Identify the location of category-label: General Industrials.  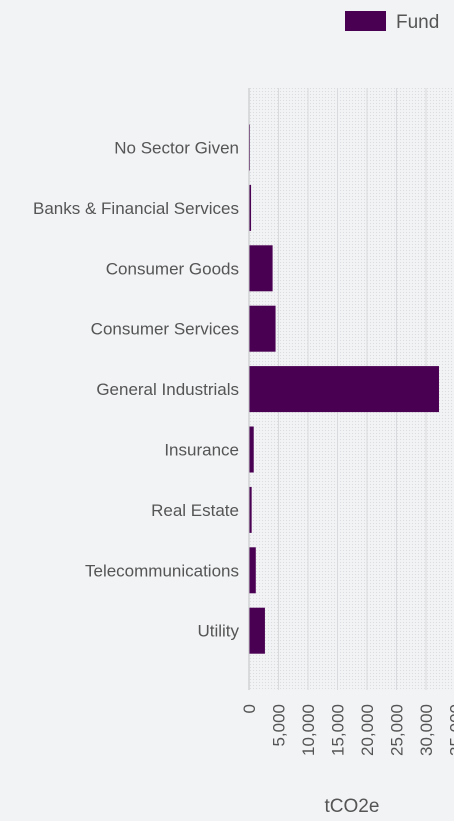
(167, 389).